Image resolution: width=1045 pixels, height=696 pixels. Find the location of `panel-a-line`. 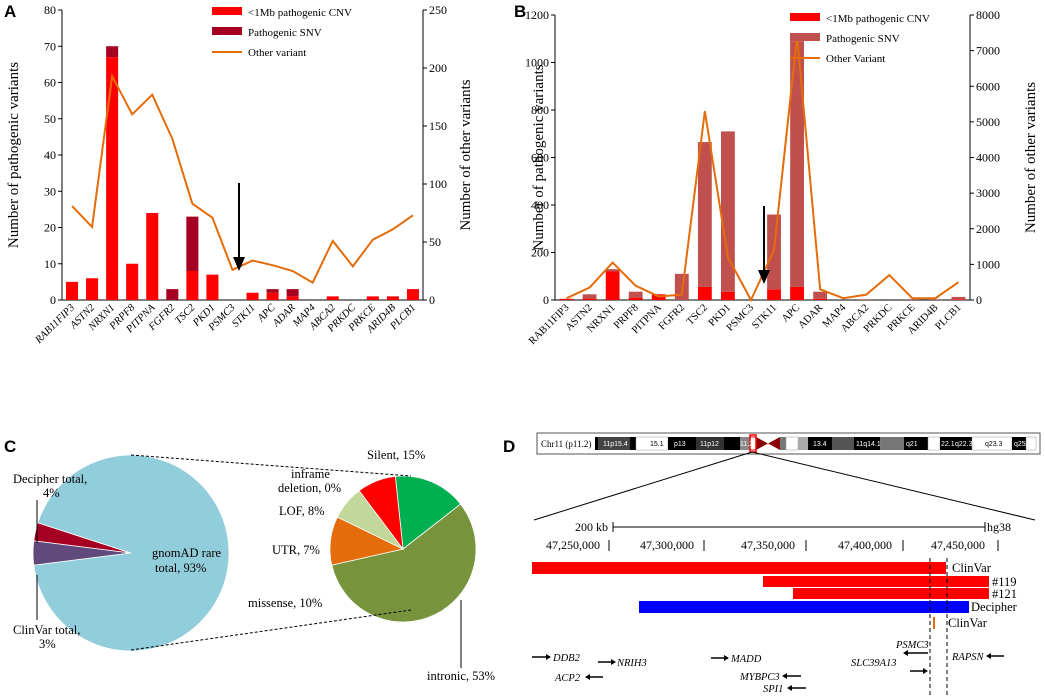

panel-a-line is located at coordinates (242, 178).